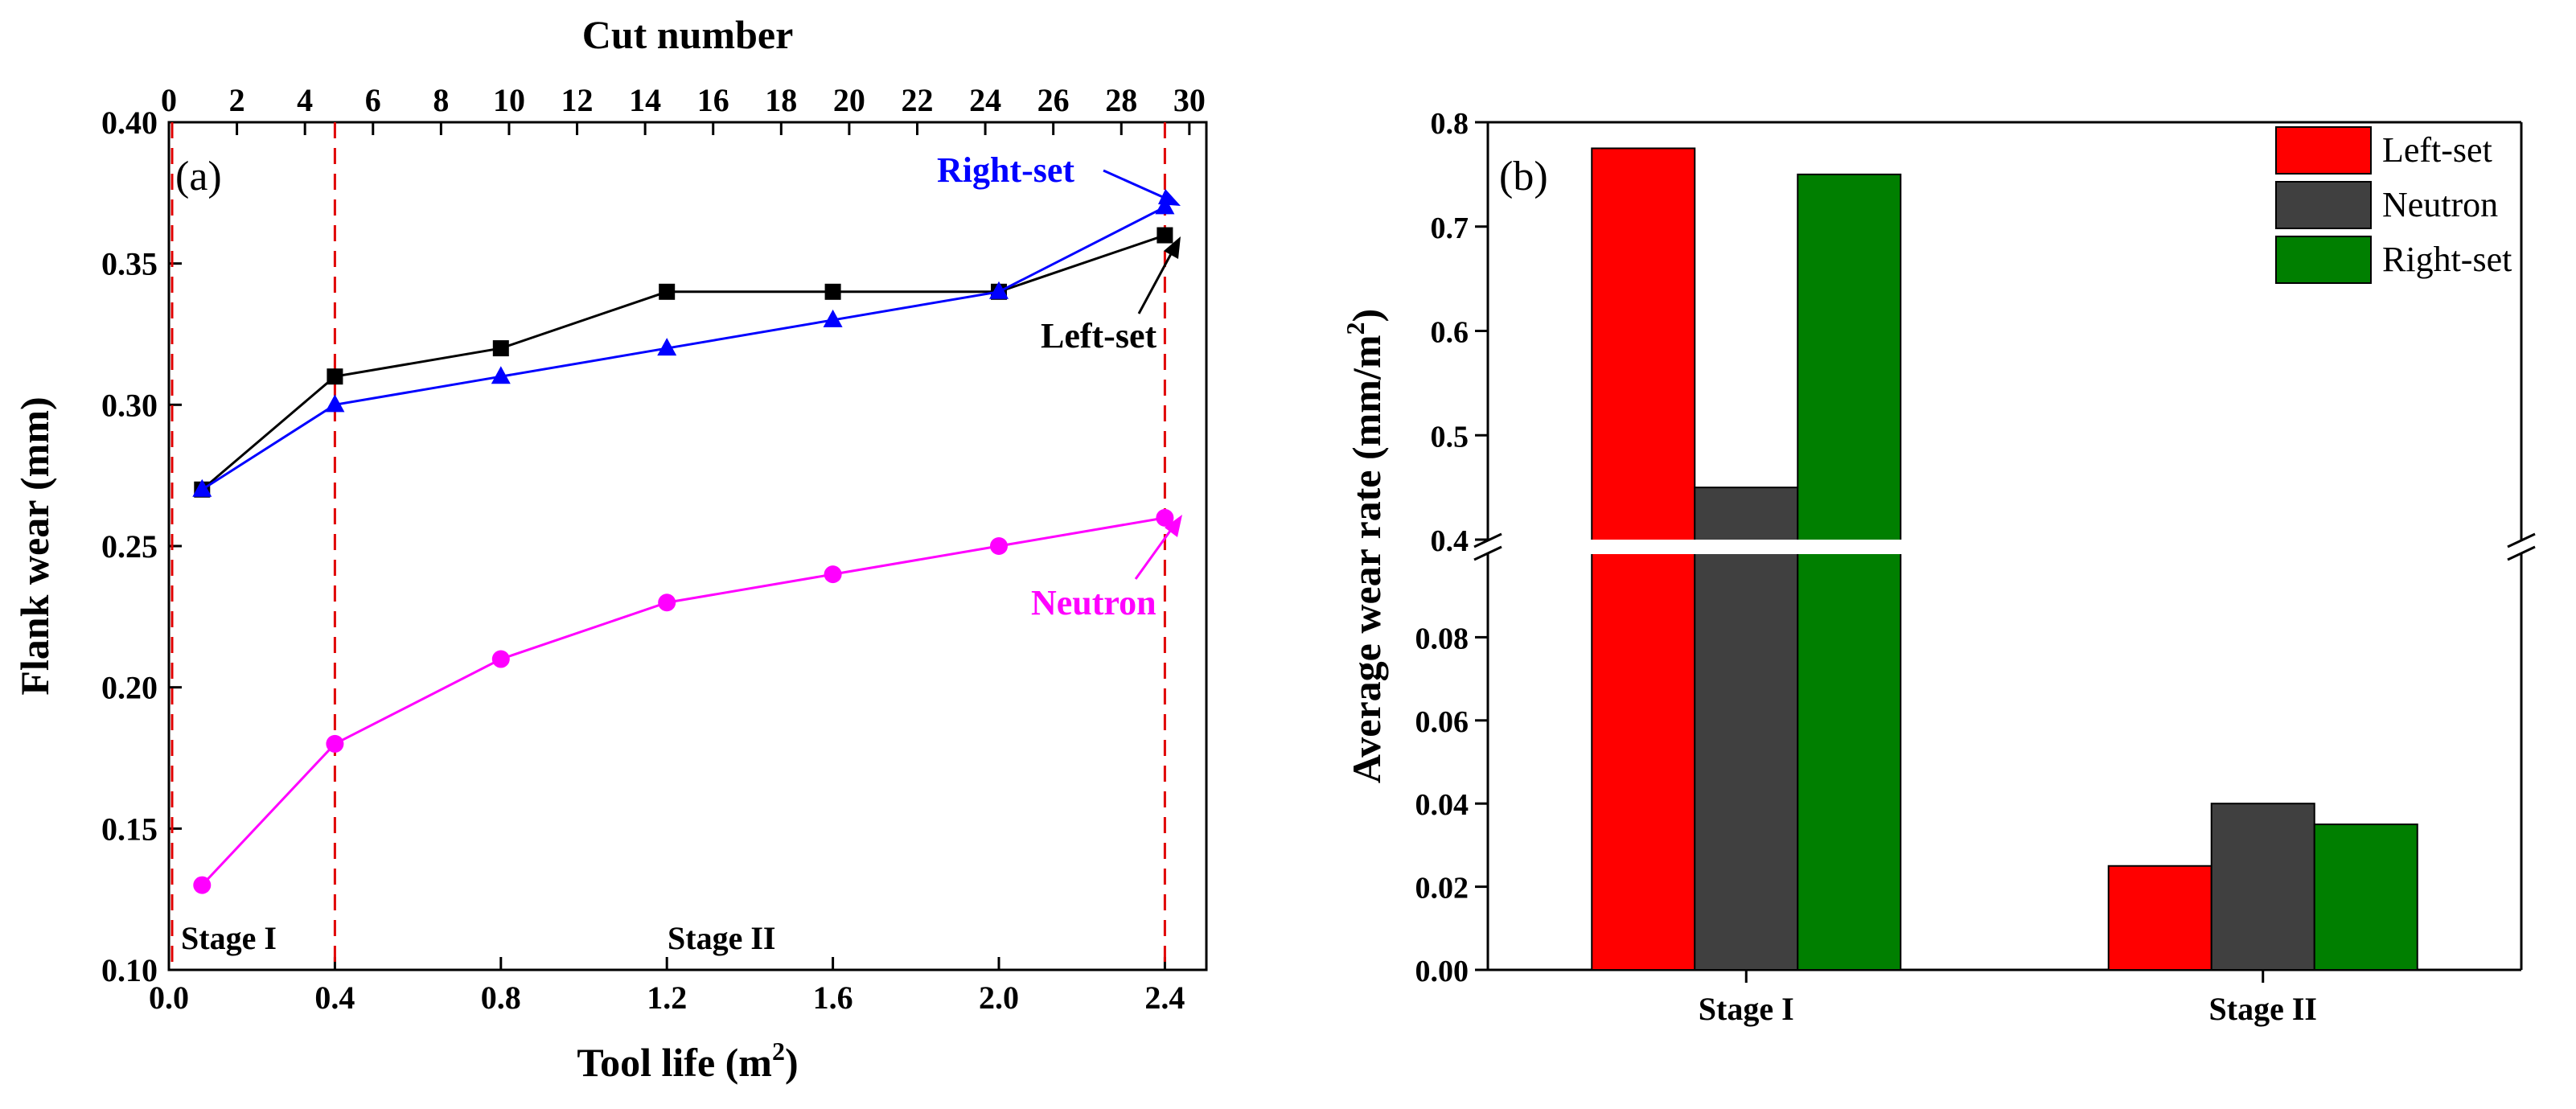 The width and height of the screenshot is (2576, 1109). I want to click on y-tick-label: 0.10, so click(129, 970).